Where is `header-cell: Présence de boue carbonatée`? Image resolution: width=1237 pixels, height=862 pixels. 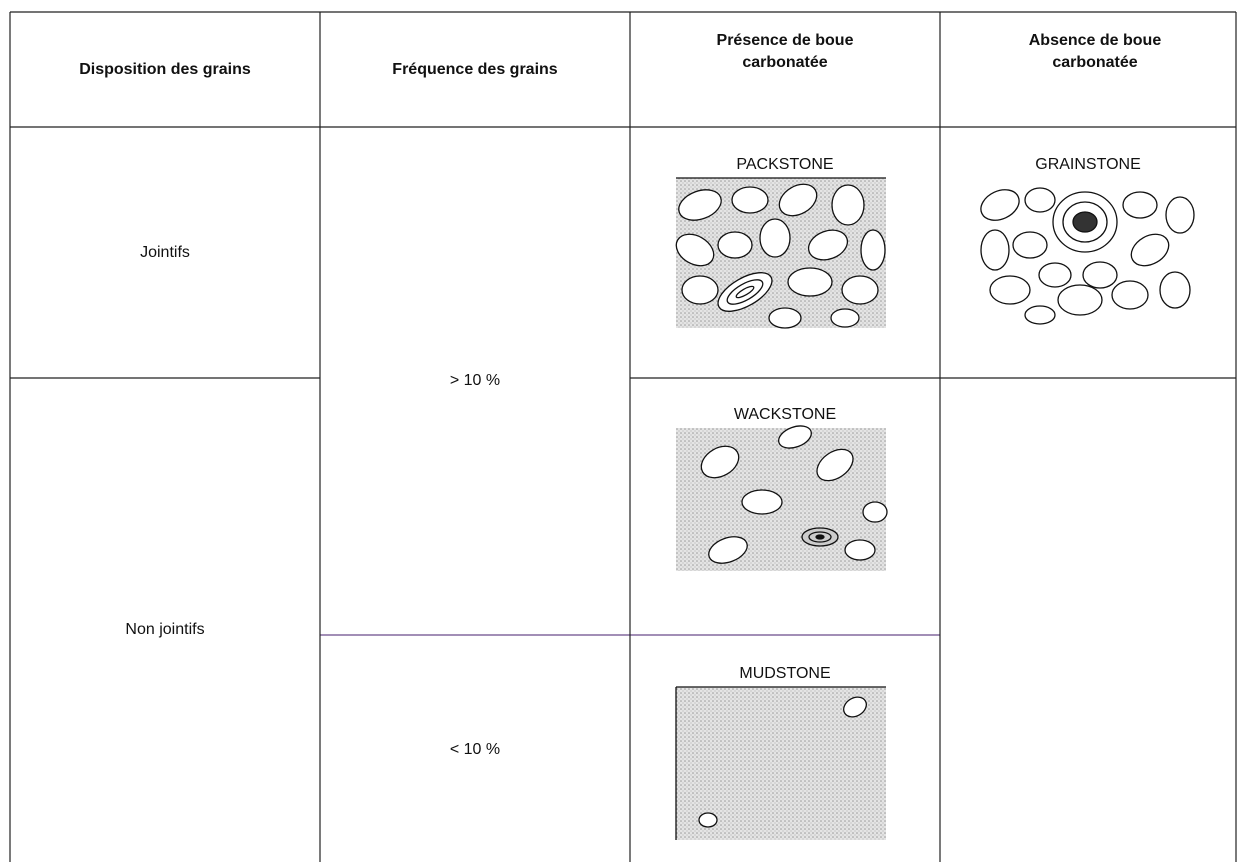
header-cell: Présence de boue carbonatée is located at coordinates (785, 51).